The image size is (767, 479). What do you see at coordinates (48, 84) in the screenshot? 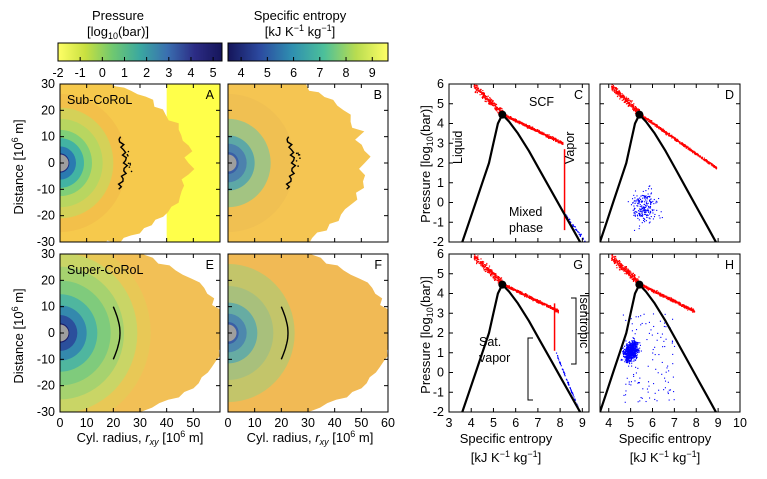
I see `map-ytick-label: 30` at bounding box center [48, 84].